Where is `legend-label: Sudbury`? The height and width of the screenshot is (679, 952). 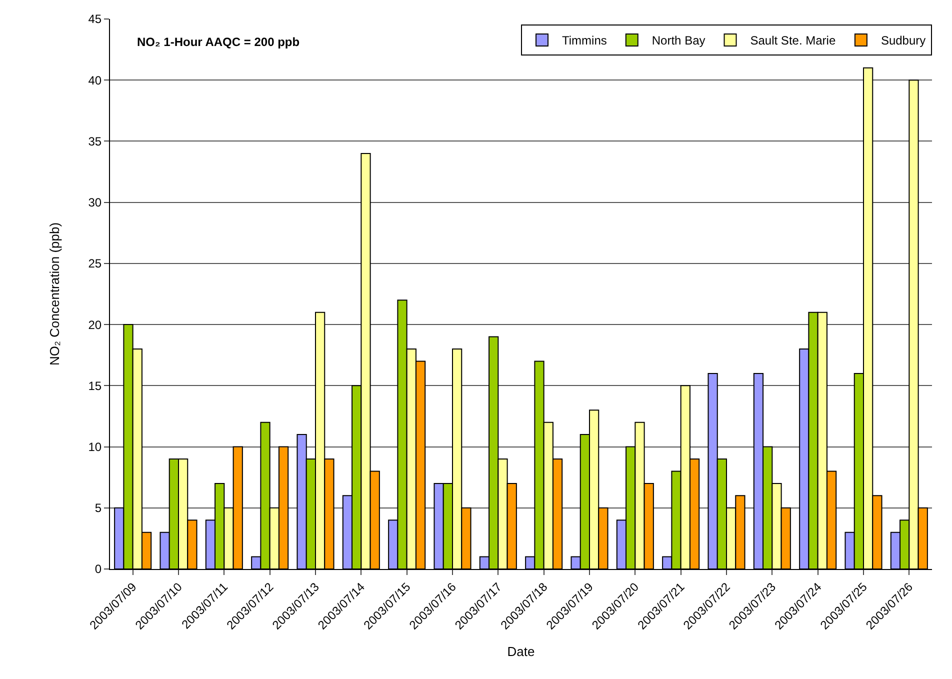 legend-label: Sudbury is located at coordinates (903, 41).